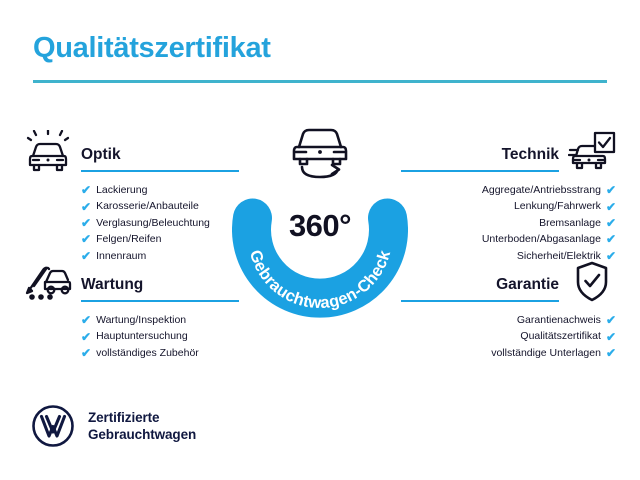 The image size is (640, 480). I want to click on list-item-label: Innenraum, so click(121, 255).